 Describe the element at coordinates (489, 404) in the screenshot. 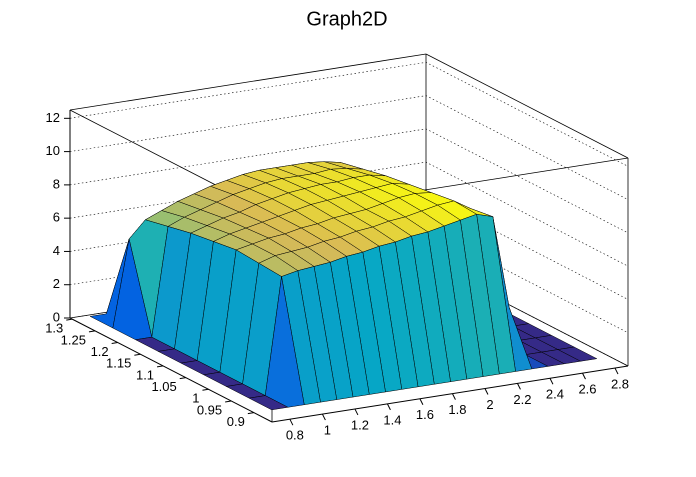

I see `x-tick-label: 2` at that location.